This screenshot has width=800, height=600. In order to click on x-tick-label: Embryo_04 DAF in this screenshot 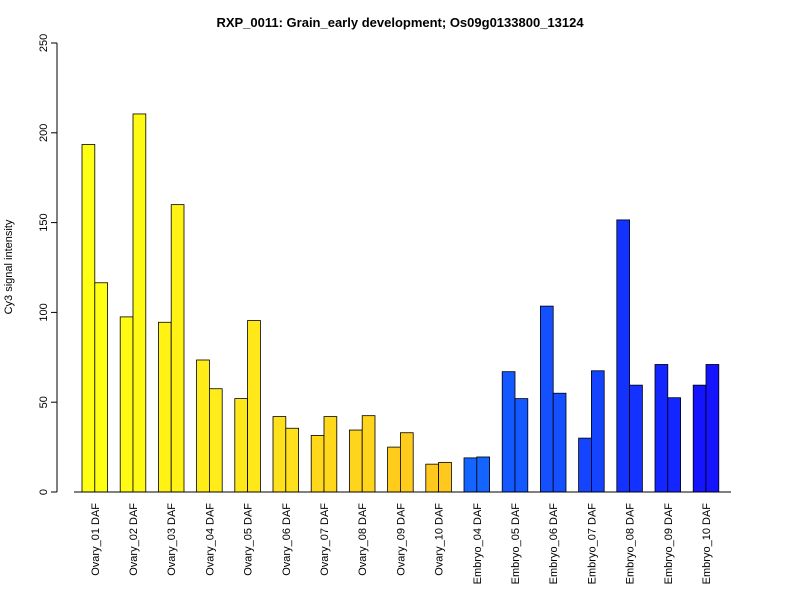, I will do `click(478, 544)`.